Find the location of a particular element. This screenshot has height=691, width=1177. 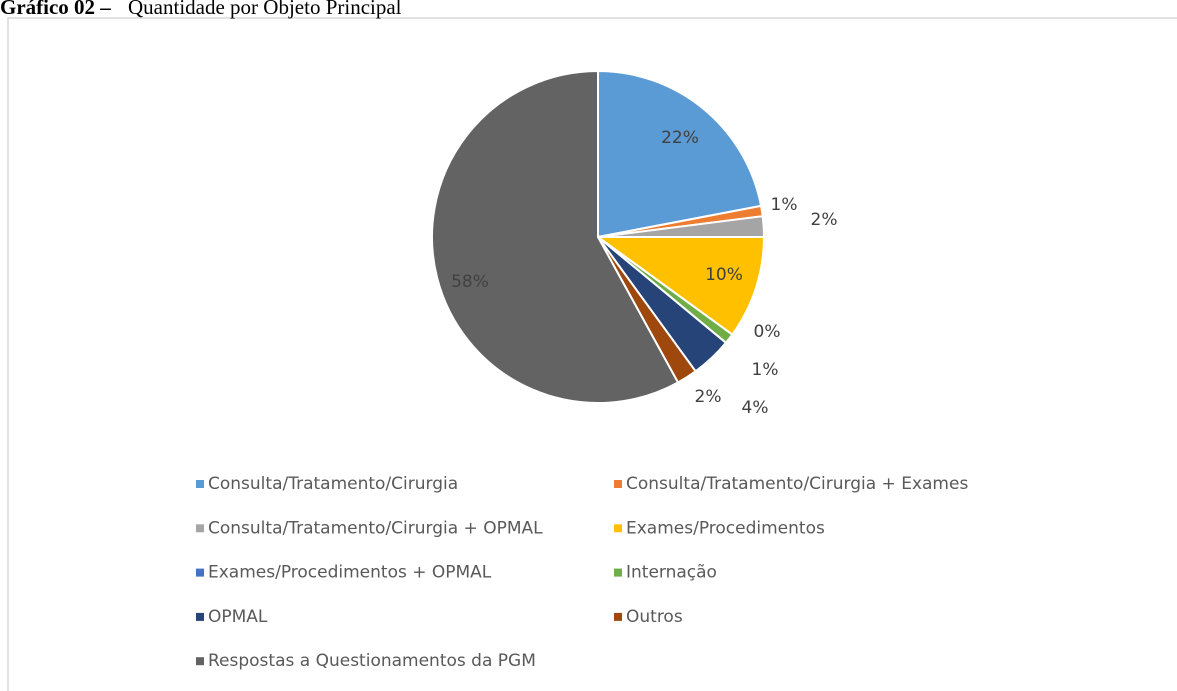

legend-label: Consulta/Tratamento/Cirurgia is located at coordinates (333, 484).